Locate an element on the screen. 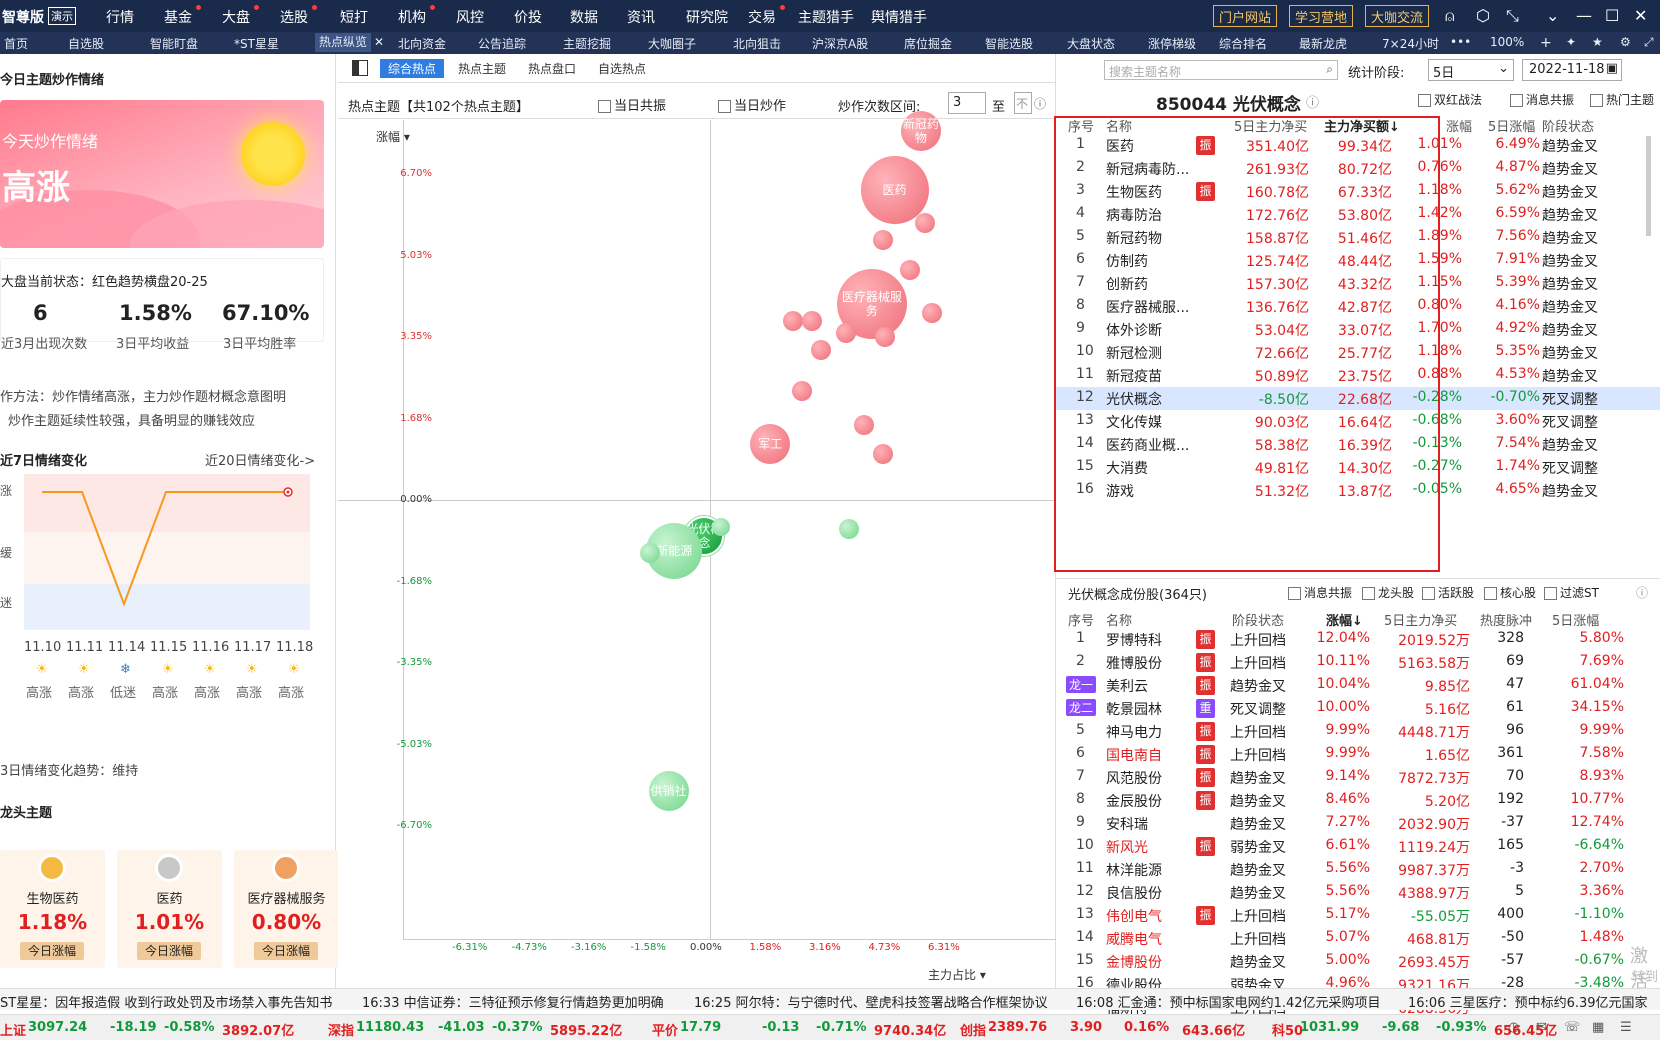 The height and width of the screenshot is (1040, 1660). close-icon: ✕ is located at coordinates (1641, 15).